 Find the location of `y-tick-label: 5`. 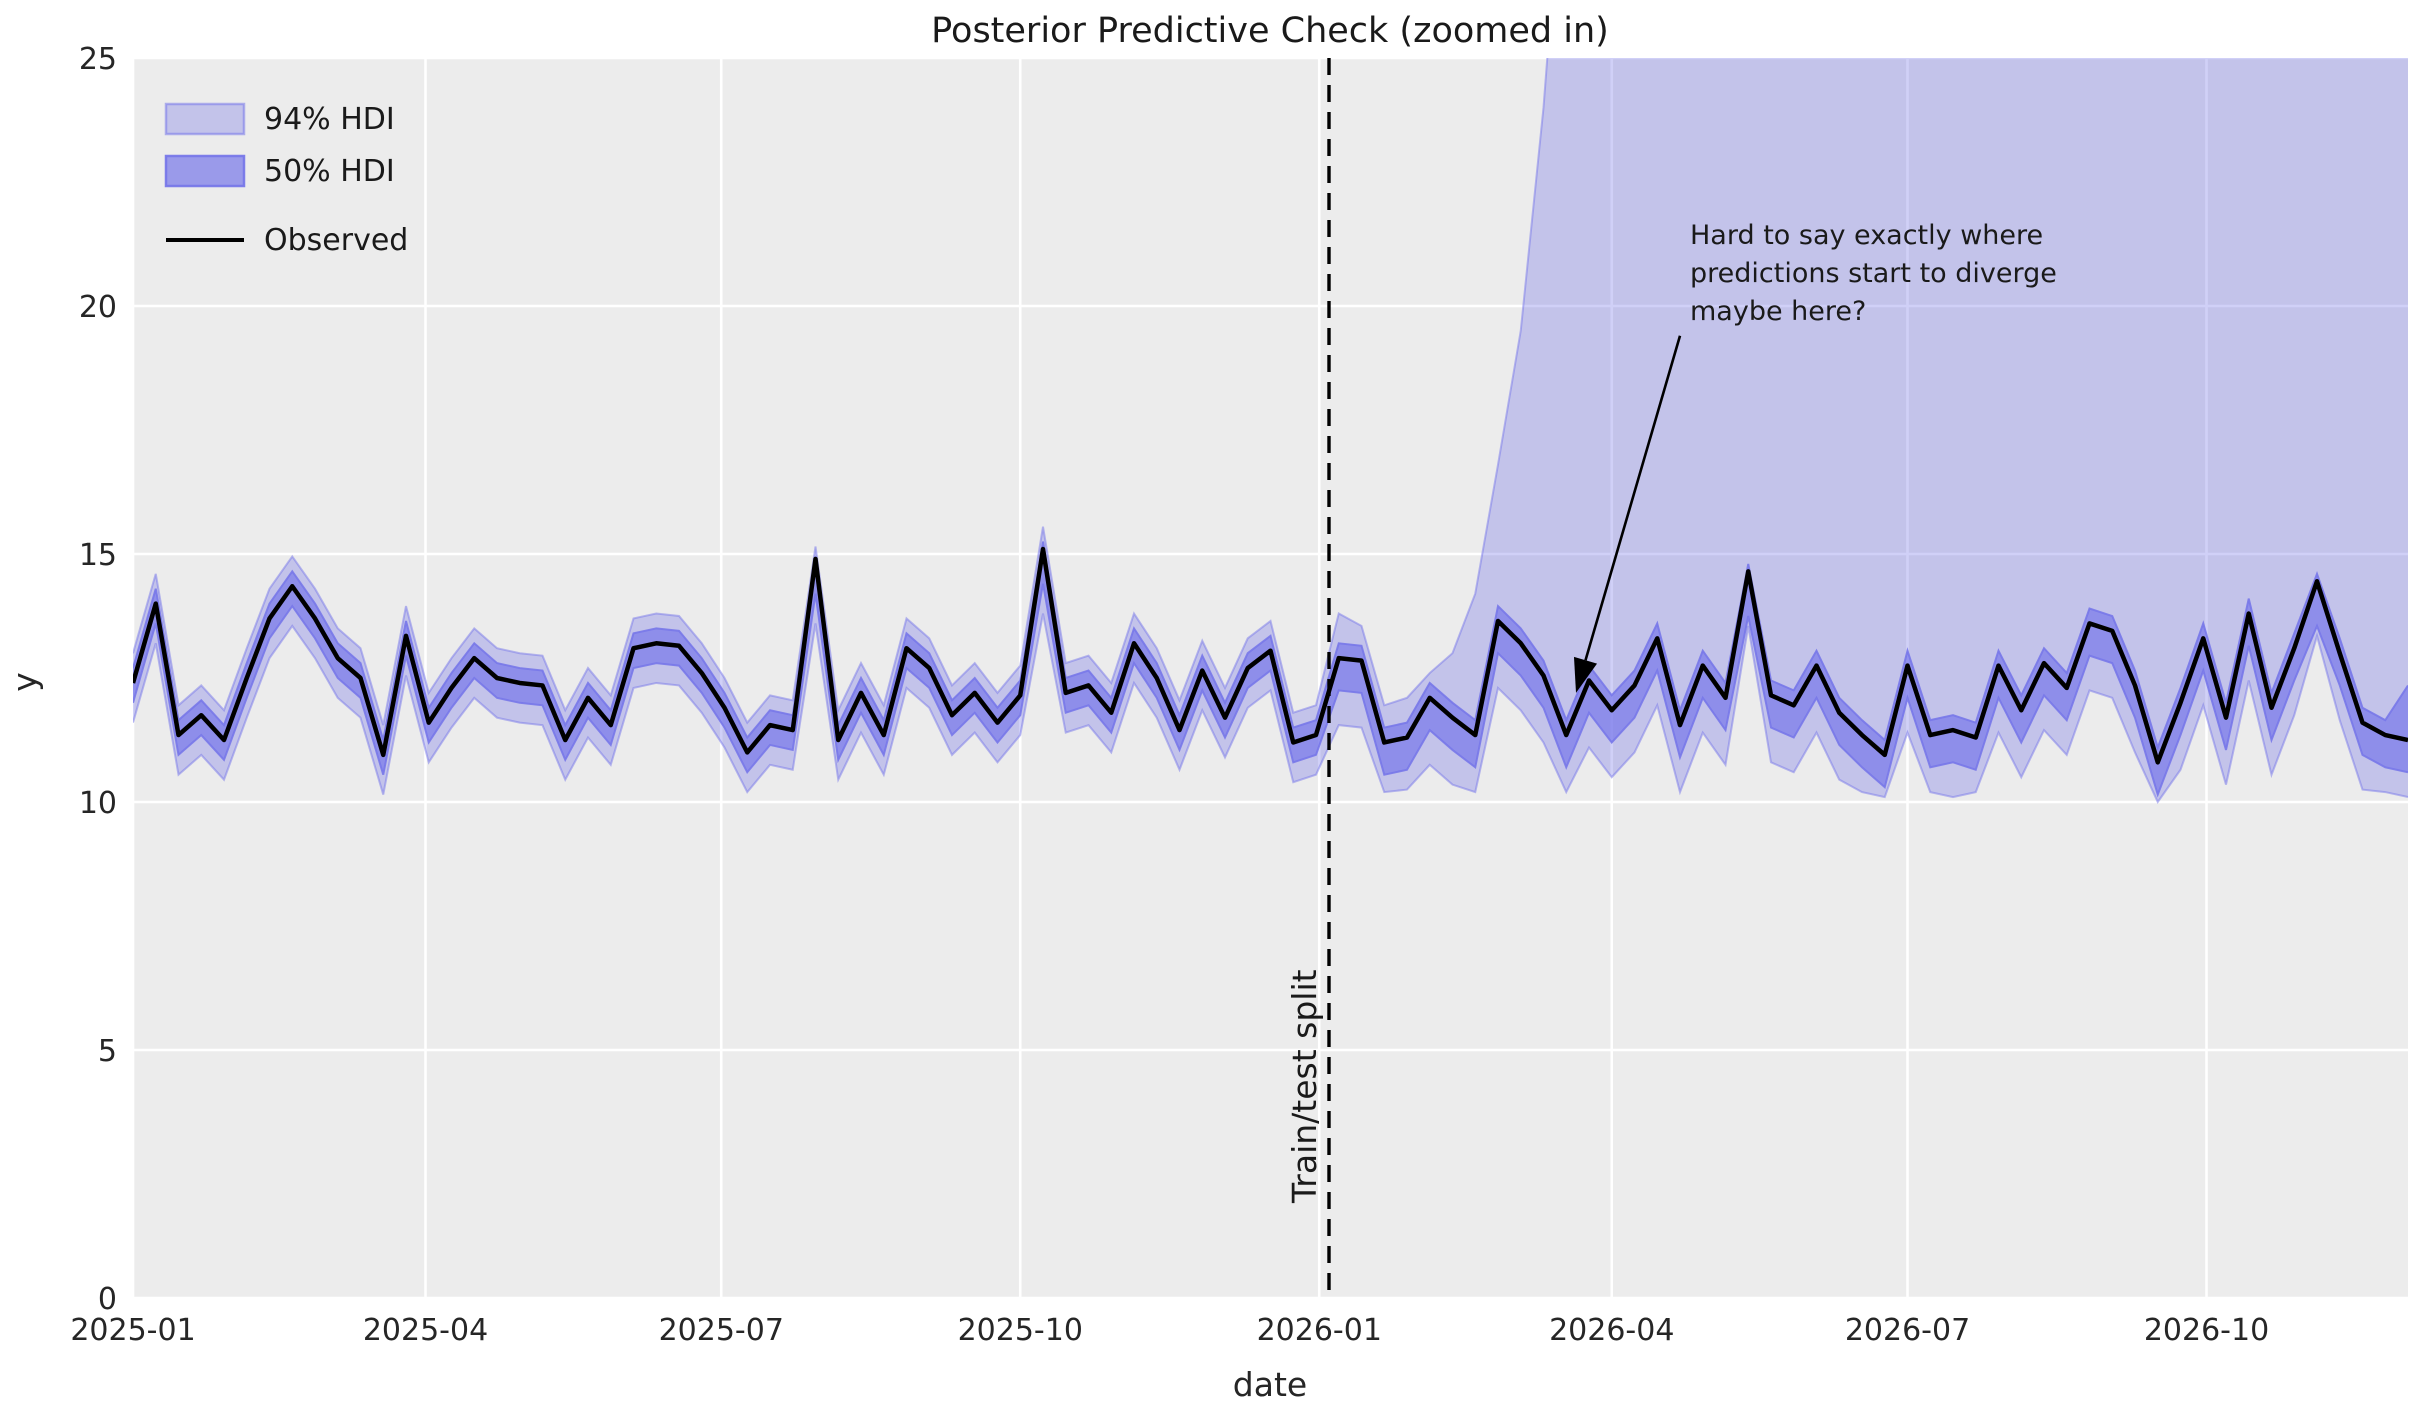

y-tick-label: 5 is located at coordinates (107, 1051).